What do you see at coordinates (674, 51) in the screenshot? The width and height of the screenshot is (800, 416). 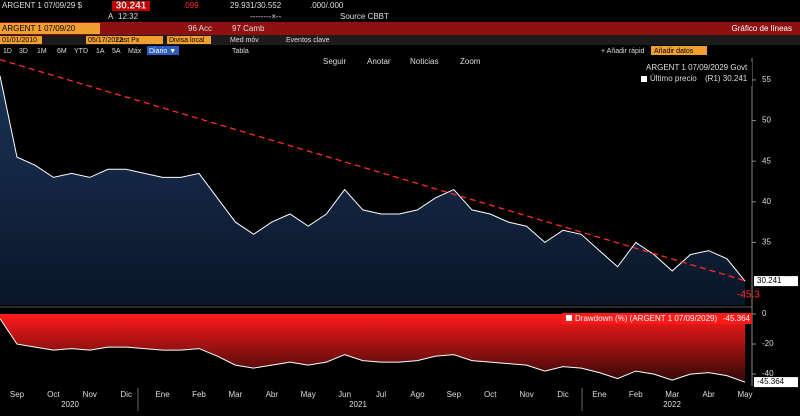 I see `add-data: Añadir datos` at bounding box center [674, 51].